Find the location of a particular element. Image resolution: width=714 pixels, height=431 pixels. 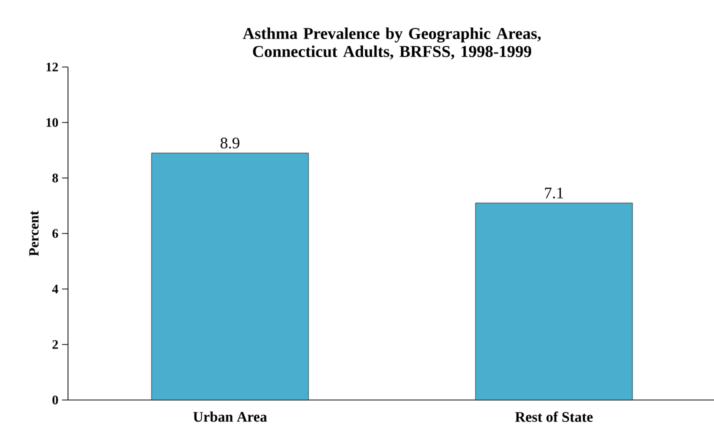

y-tick-label: 10 is located at coordinates (52, 122).